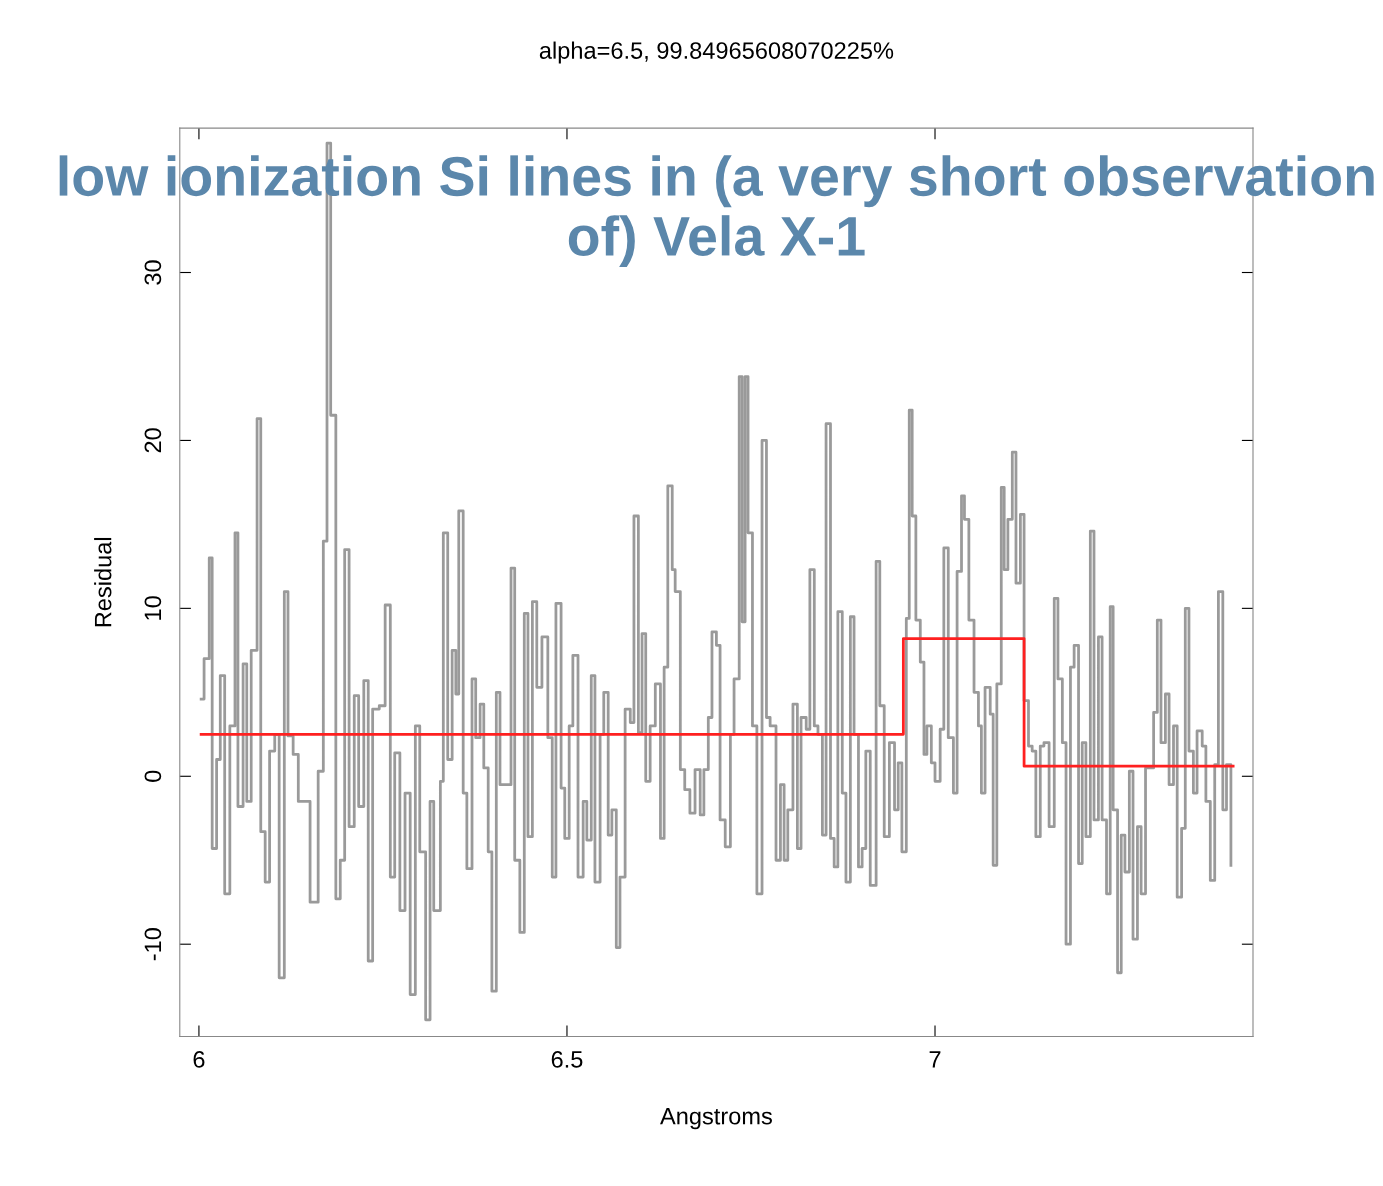  What do you see at coordinates (567, 1059) in the screenshot?
I see `x-tick-label: 6.5` at bounding box center [567, 1059].